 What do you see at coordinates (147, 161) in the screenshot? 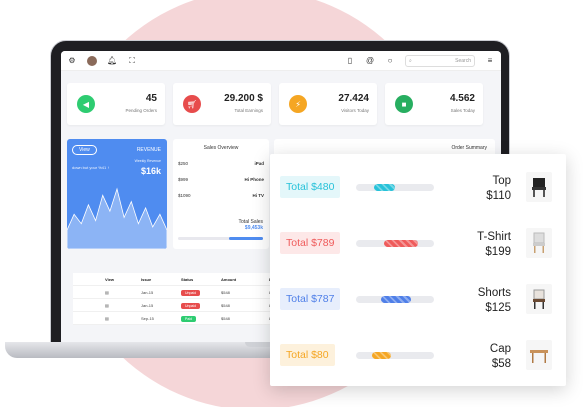
I see `revenue-subtitle: Weekly Revenue` at bounding box center [147, 161].